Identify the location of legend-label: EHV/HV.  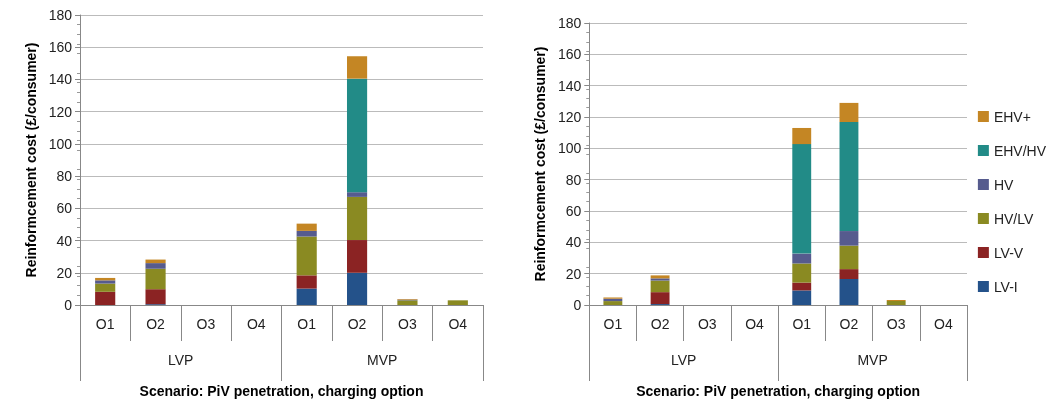
(1020, 150).